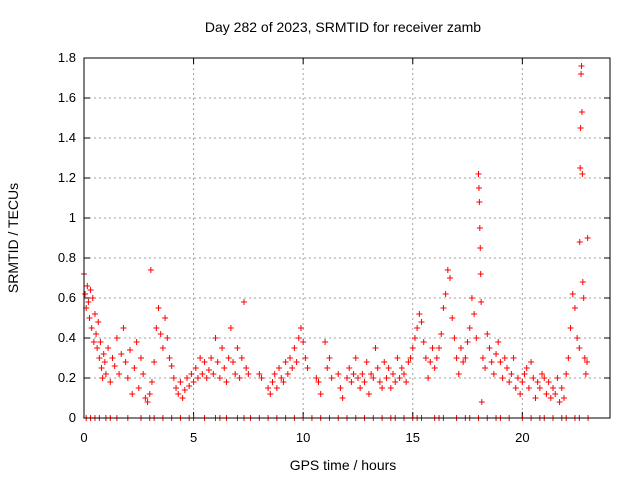  Describe the element at coordinates (13, 238) in the screenshot. I see `y-axis-label: SRMTID / TECUs` at that location.